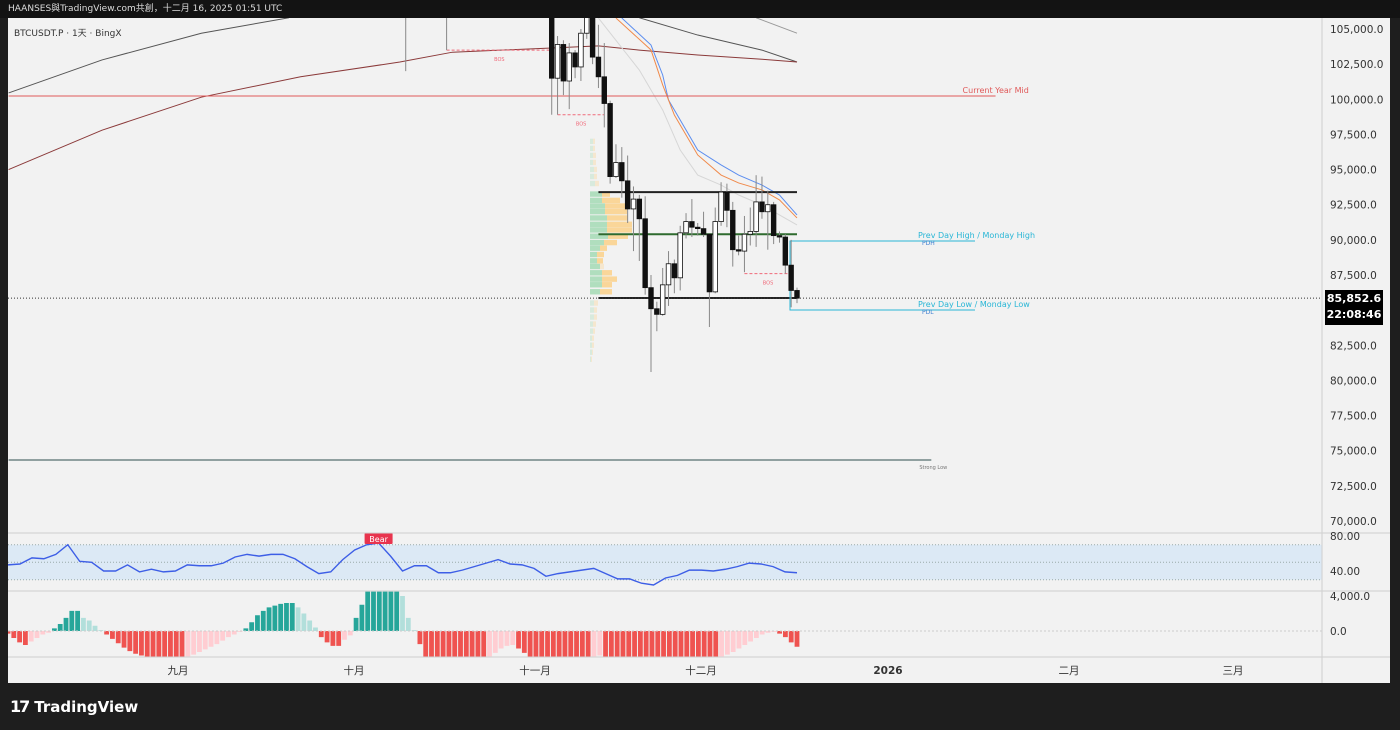 Image resolution: width=1400 pixels, height=730 pixels. Describe the element at coordinates (1353, 276) in the screenshot. I see `price-tick-label: 87,500.0` at that location.